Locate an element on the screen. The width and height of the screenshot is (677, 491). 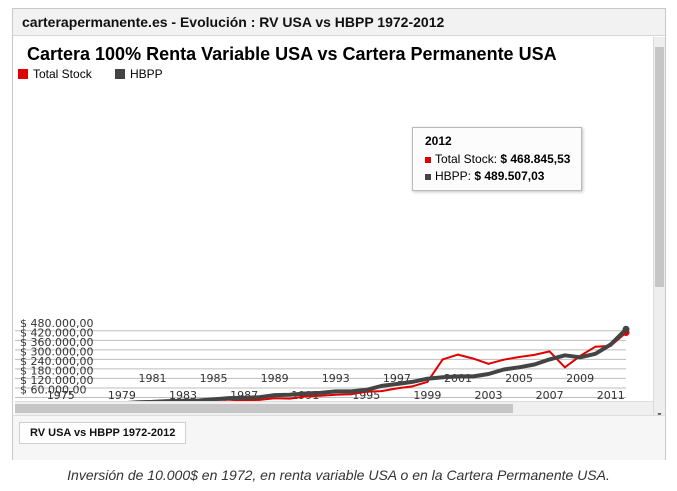
series-lines is located at coordinates (322, 363).